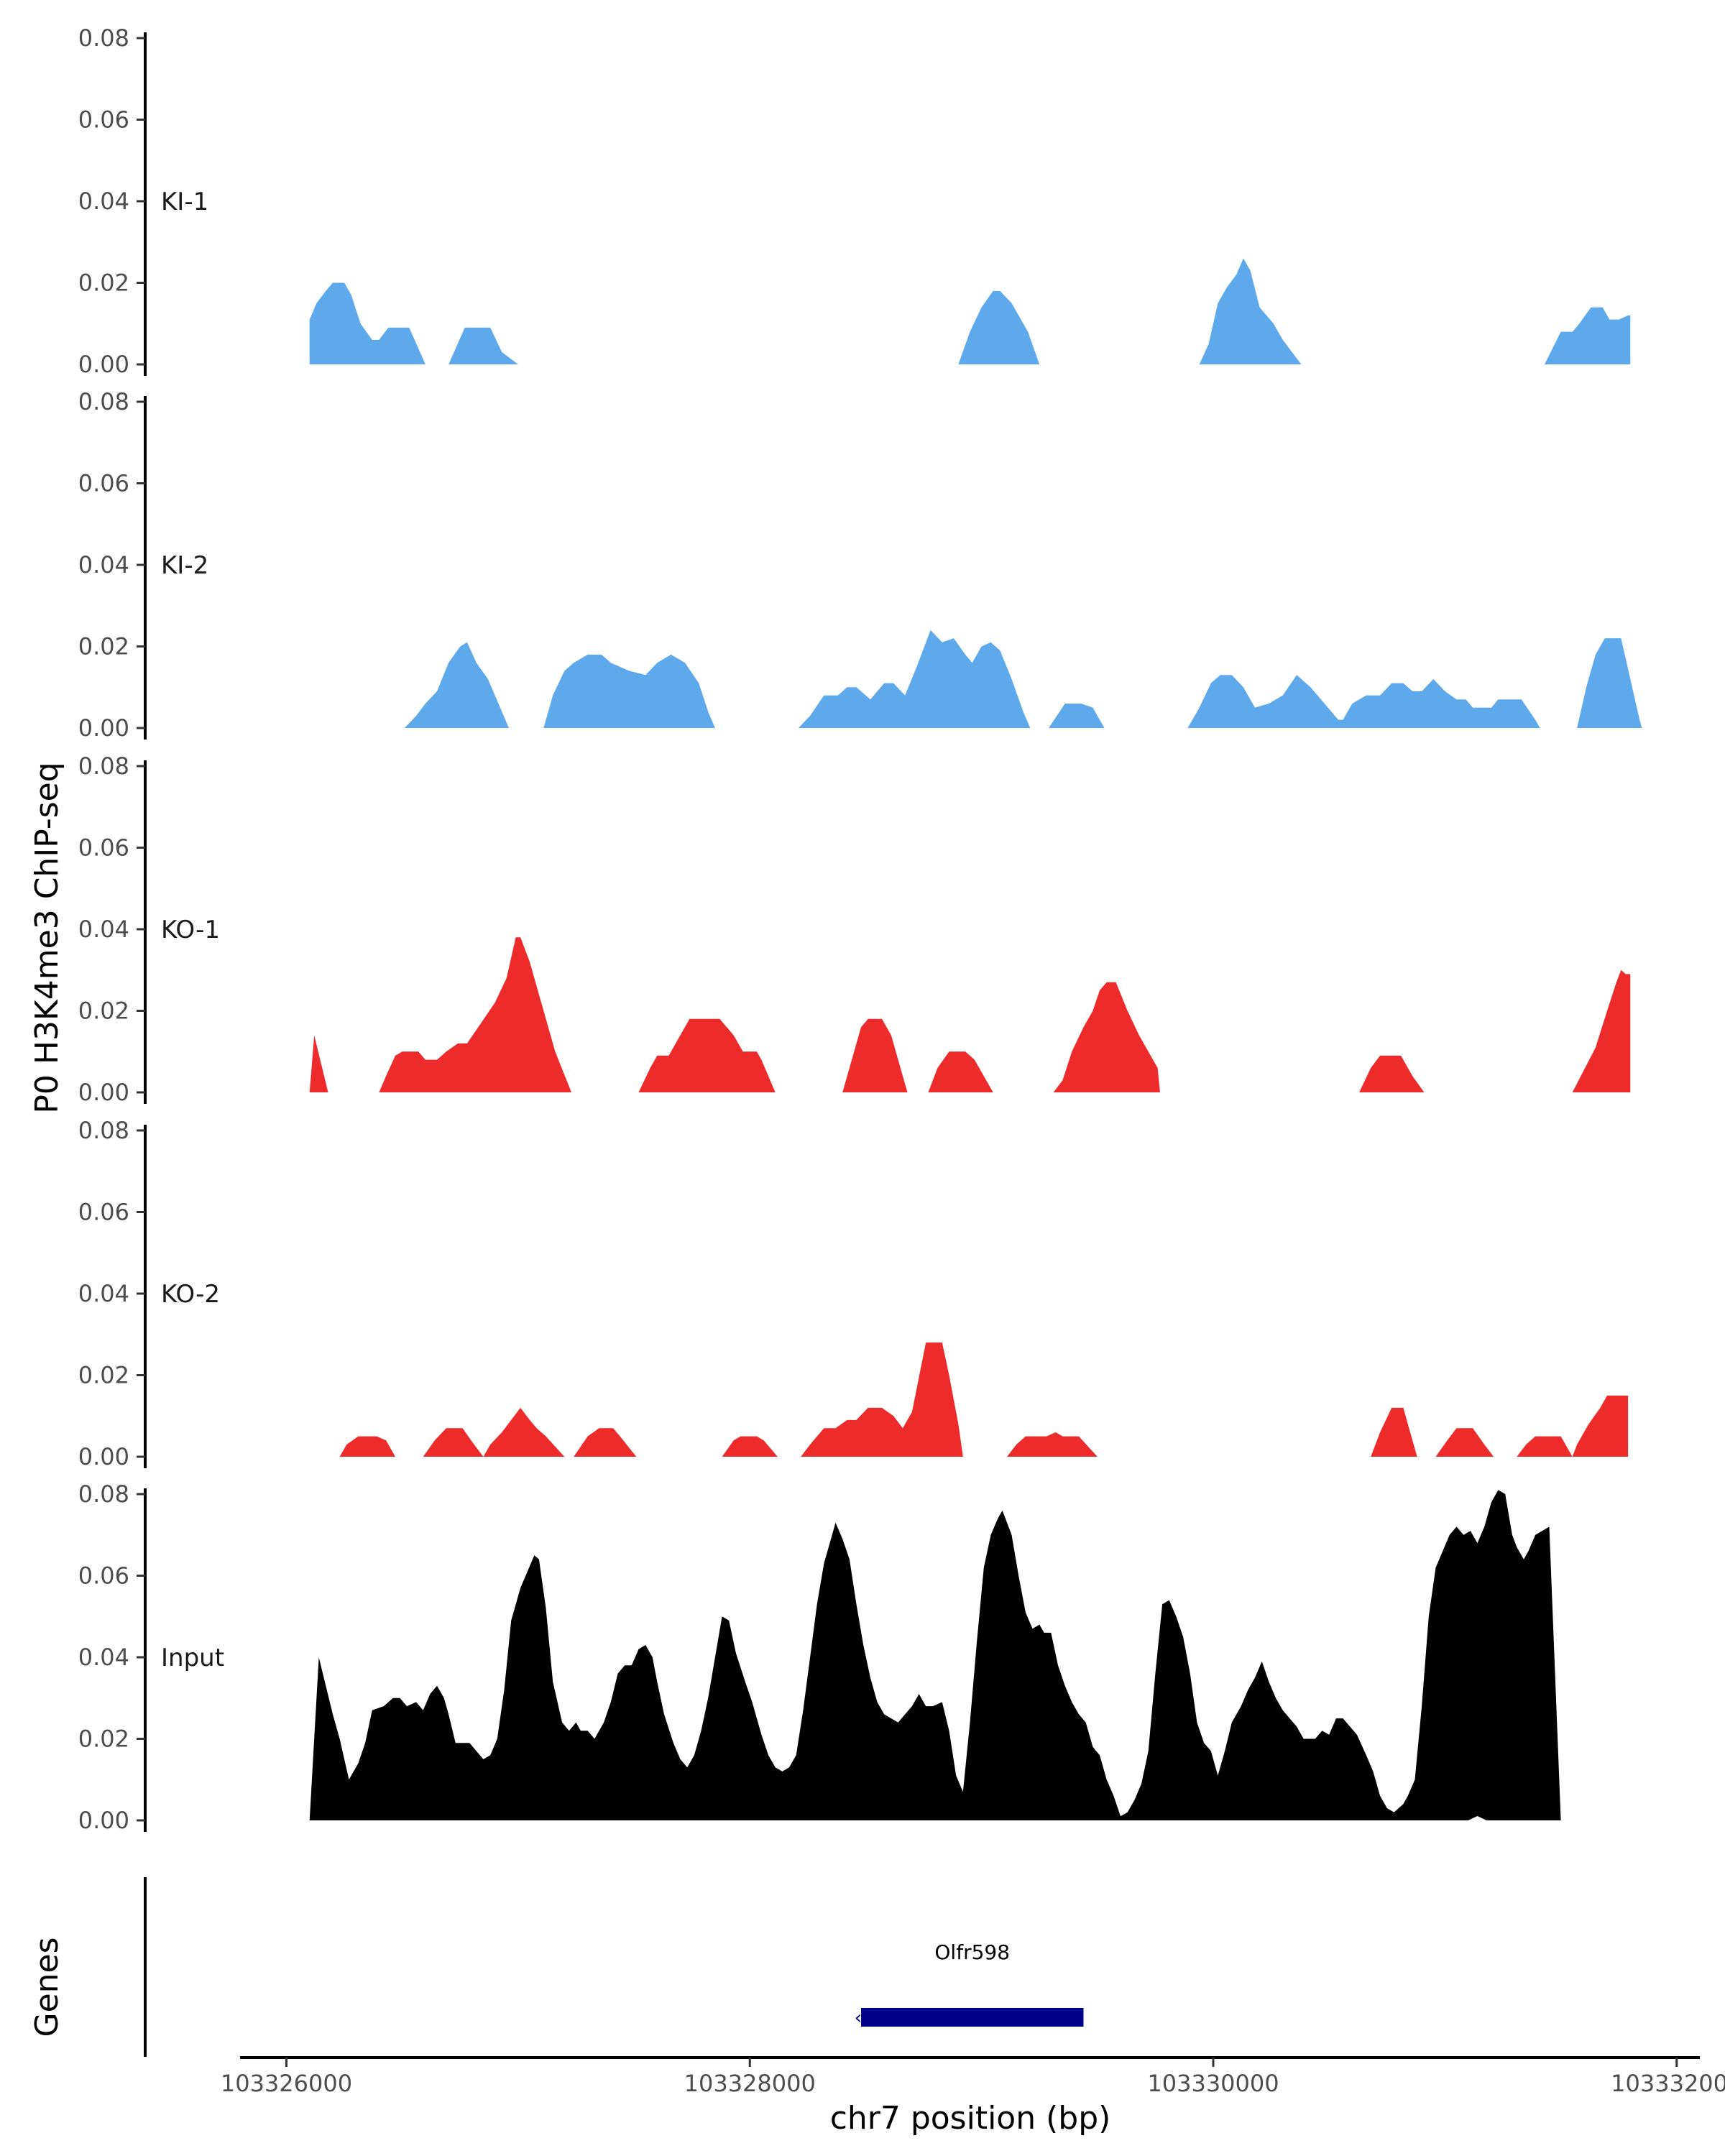 This screenshot has height=2156, width=1725. I want to click on track-ki-1: 0.00 0.02 0.04 0.06 0.08 KI-1, so click(854, 201).